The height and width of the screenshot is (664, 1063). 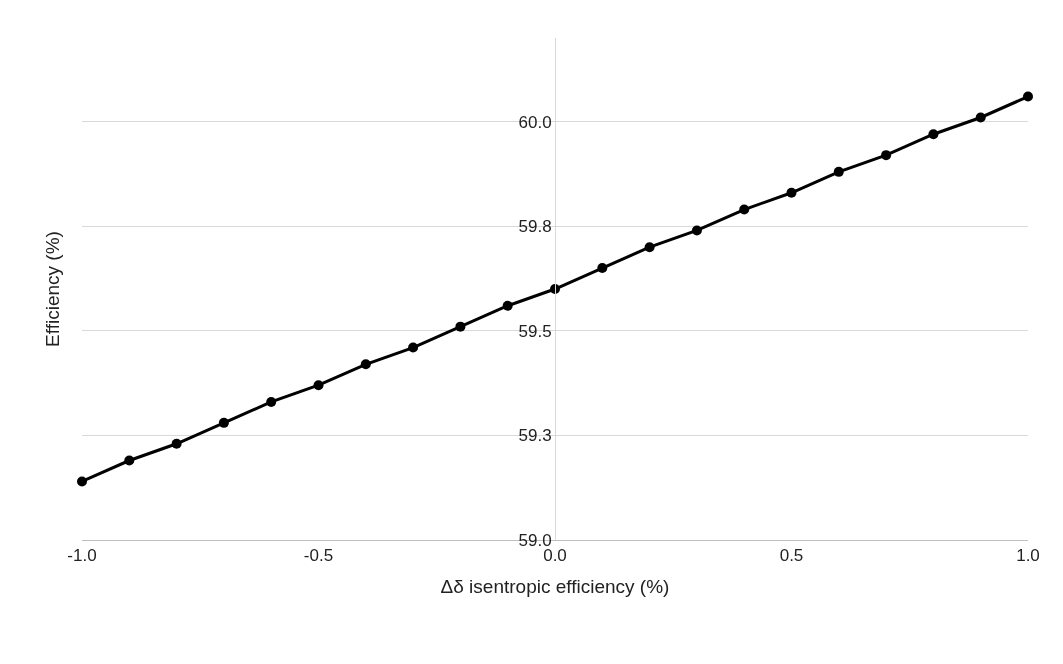 What do you see at coordinates (1028, 556) in the screenshot?
I see `x-tick-label: 1.0` at bounding box center [1028, 556].